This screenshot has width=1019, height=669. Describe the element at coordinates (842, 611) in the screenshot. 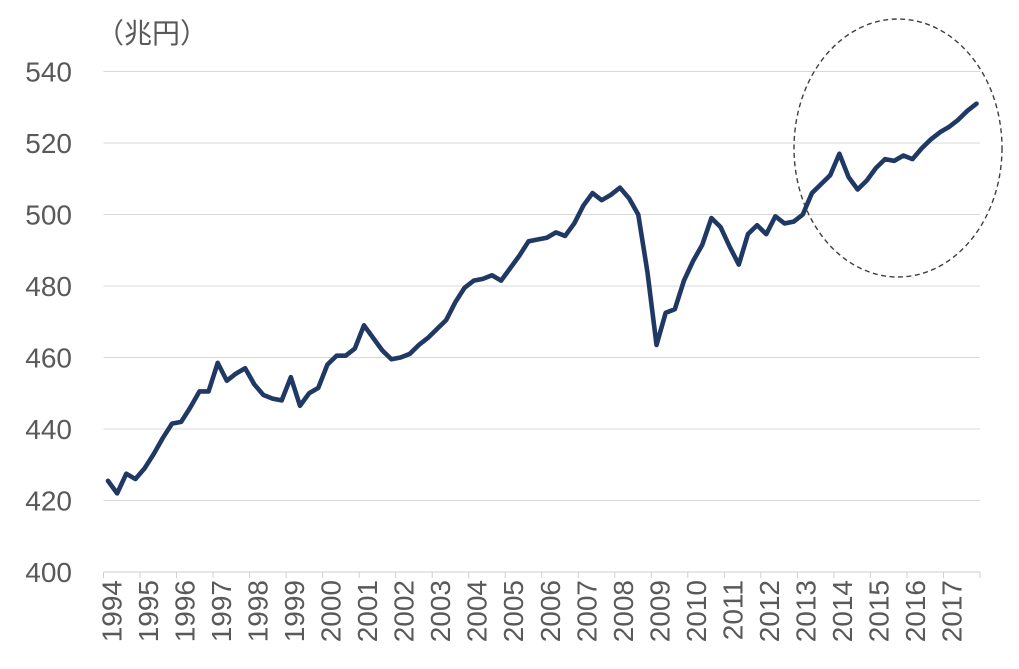

I see `x-axis-year-label: 2014` at that location.